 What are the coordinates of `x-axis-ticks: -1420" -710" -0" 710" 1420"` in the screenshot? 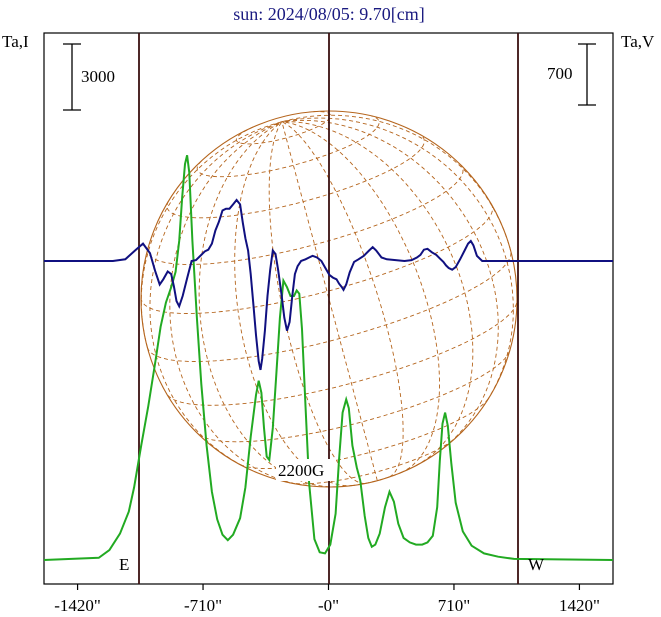 It's located at (327, 599).